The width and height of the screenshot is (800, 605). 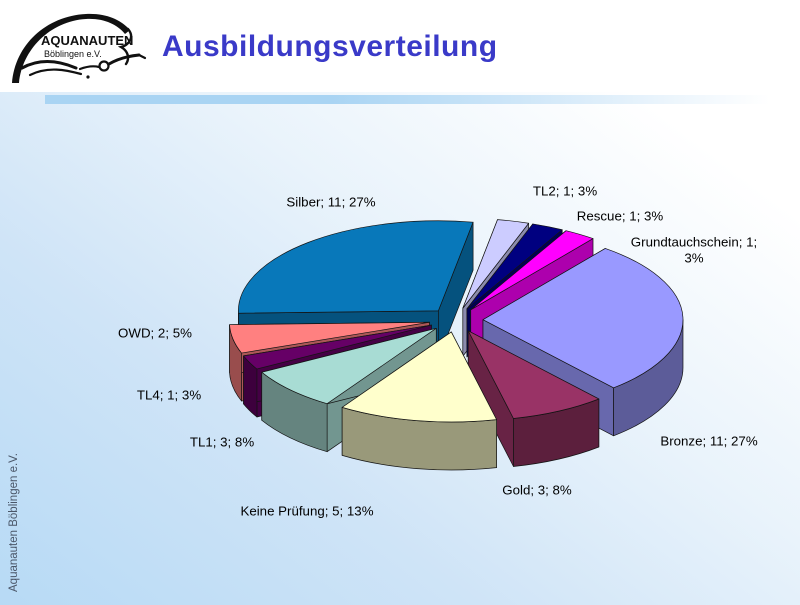 I want to click on logo-arc-shape, so click(x=71, y=48).